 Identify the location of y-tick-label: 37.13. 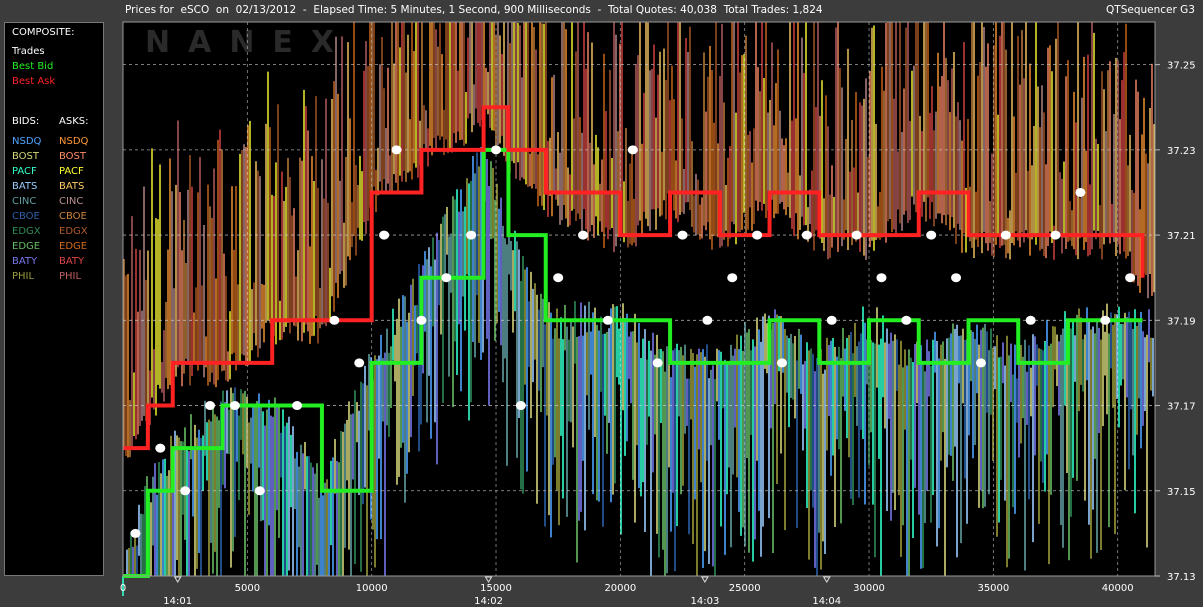
(1181, 577).